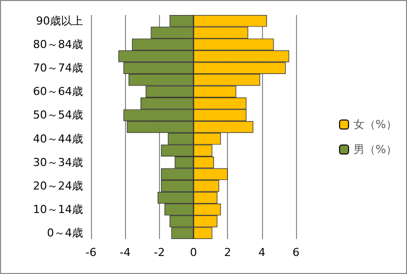 The image size is (407, 274). I want to click on y-tick-label: 20～24歳, so click(58, 185).